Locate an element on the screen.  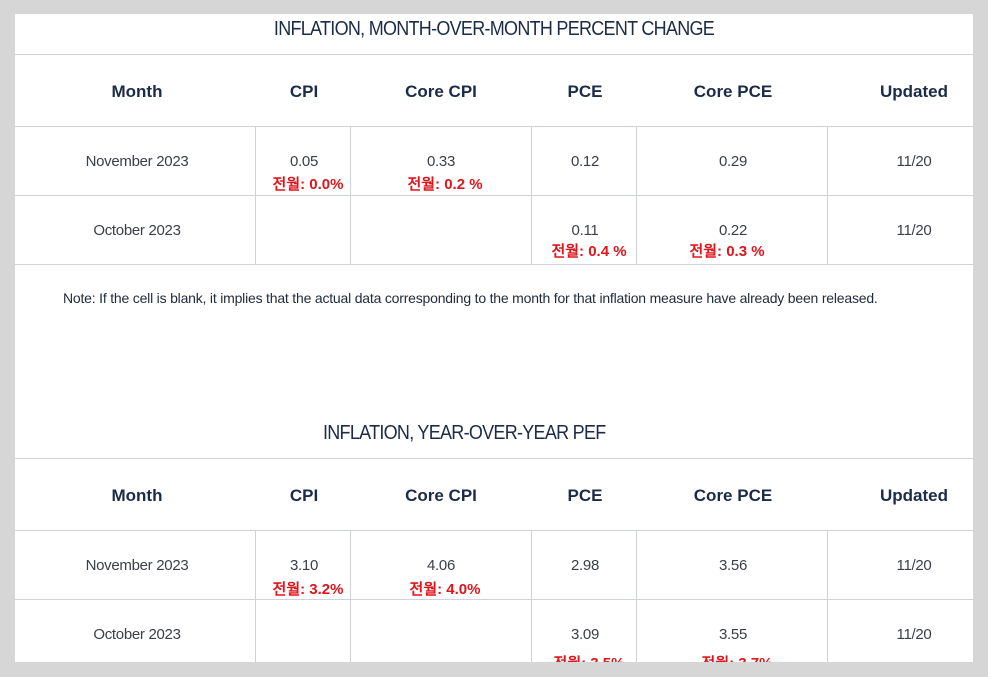
table1-row1-core-pce: 0.29 is located at coordinates (733, 161).